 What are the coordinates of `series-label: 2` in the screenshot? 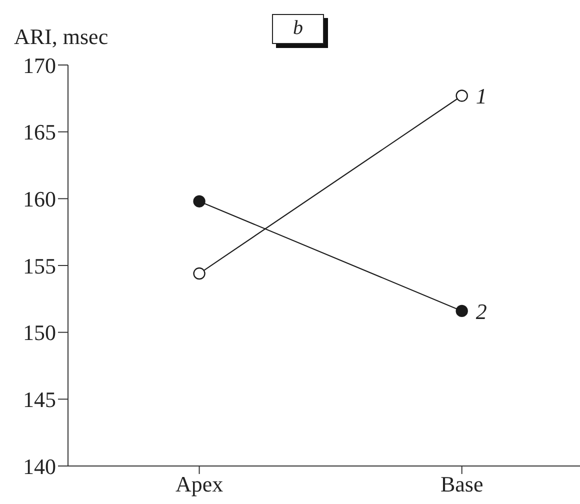 It's located at (481, 311).